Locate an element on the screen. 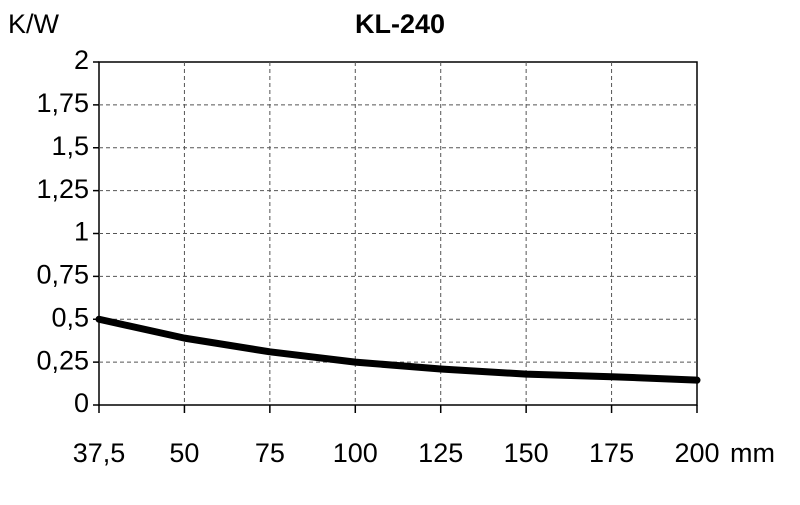 The image size is (800, 505). y-tick-label: 1,75 is located at coordinates (62, 103).